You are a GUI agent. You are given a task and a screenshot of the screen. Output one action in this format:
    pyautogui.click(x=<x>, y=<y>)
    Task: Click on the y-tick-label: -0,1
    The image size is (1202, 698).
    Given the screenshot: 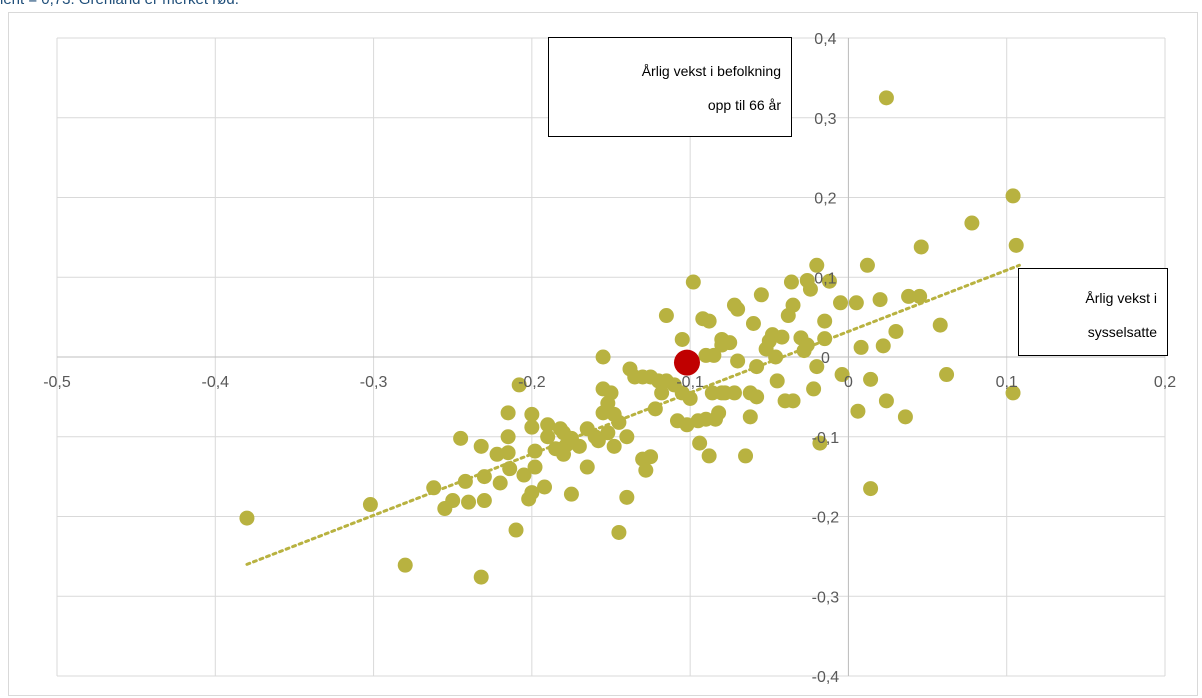 What is the action you would take?
    pyautogui.click(x=826, y=438)
    